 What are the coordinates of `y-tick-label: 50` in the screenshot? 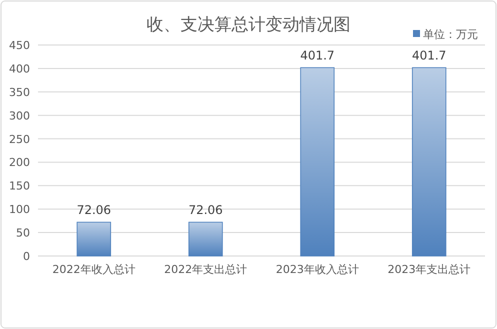 It's located at (23, 233).